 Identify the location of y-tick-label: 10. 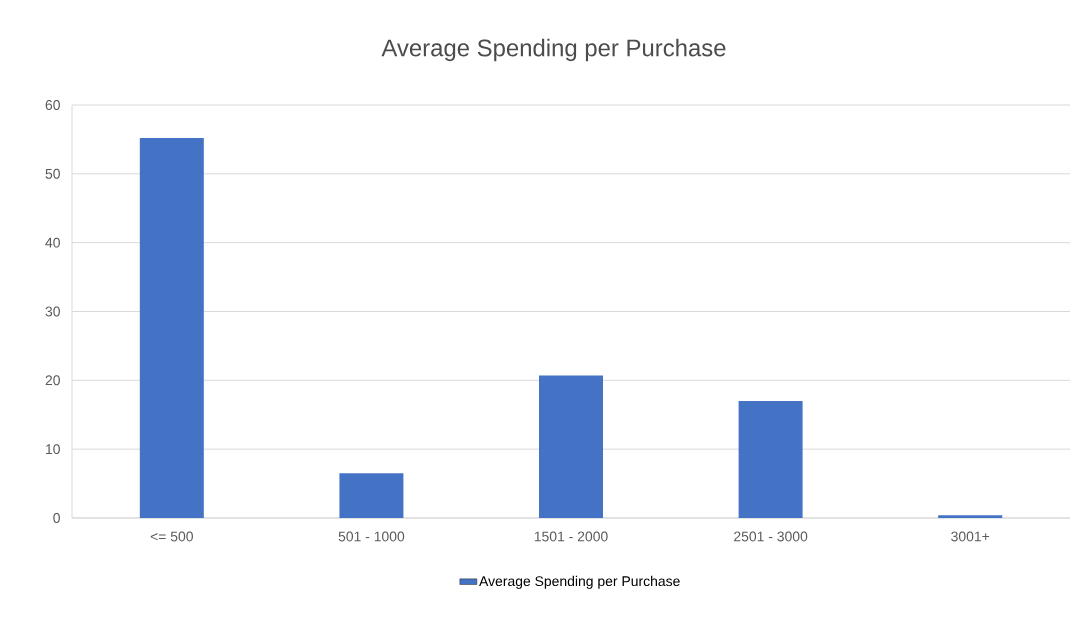
(53, 449).